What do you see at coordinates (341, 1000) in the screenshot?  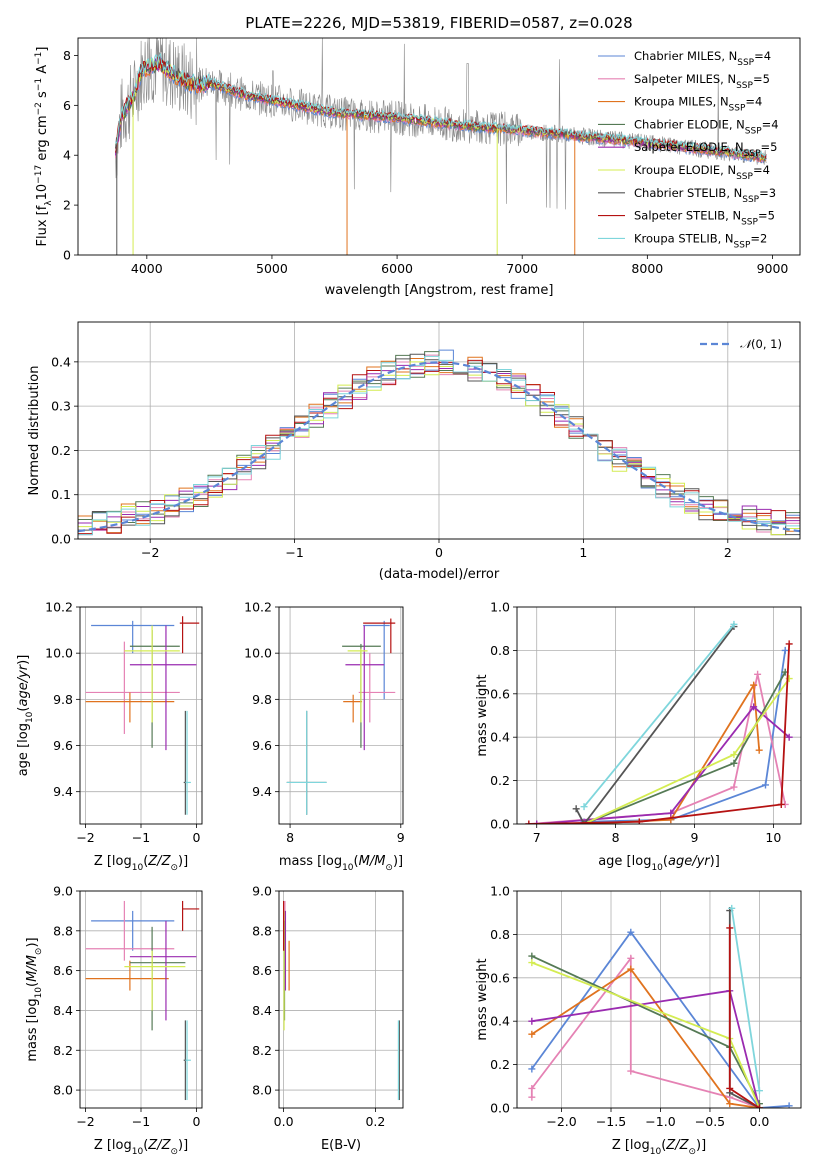 I see `mass_vs_ebv-errorbars` at bounding box center [341, 1000].